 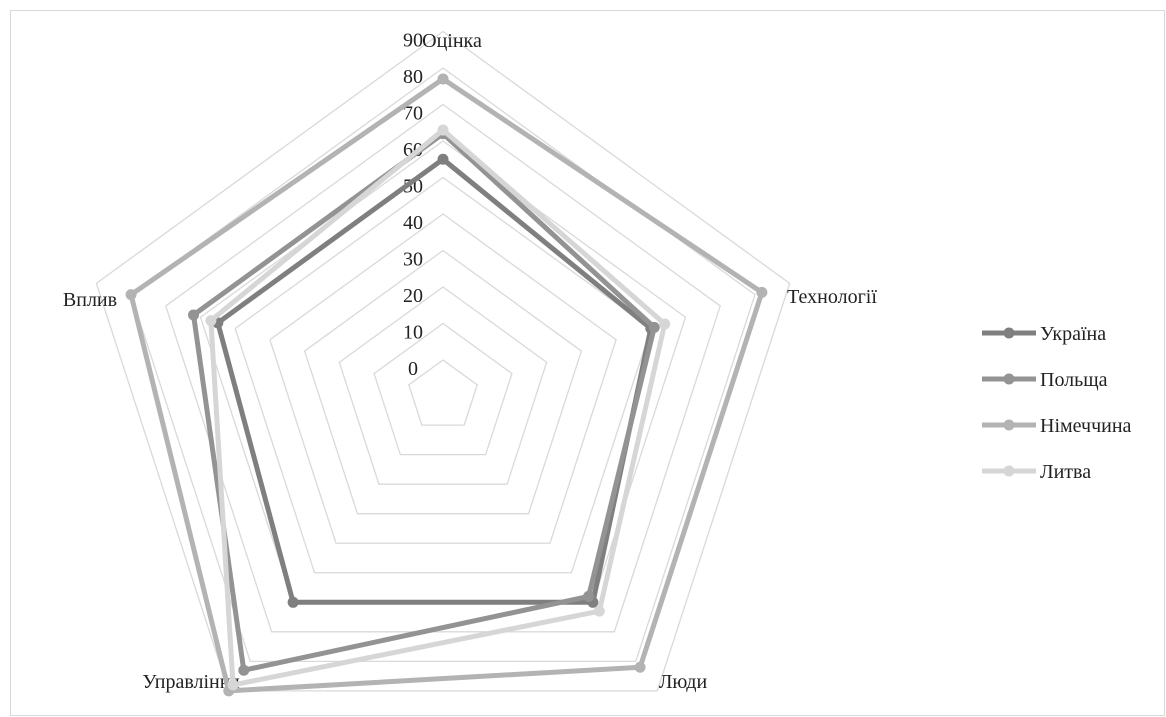 I want to click on legend-item: Німеччина, so click(x=1057, y=426).